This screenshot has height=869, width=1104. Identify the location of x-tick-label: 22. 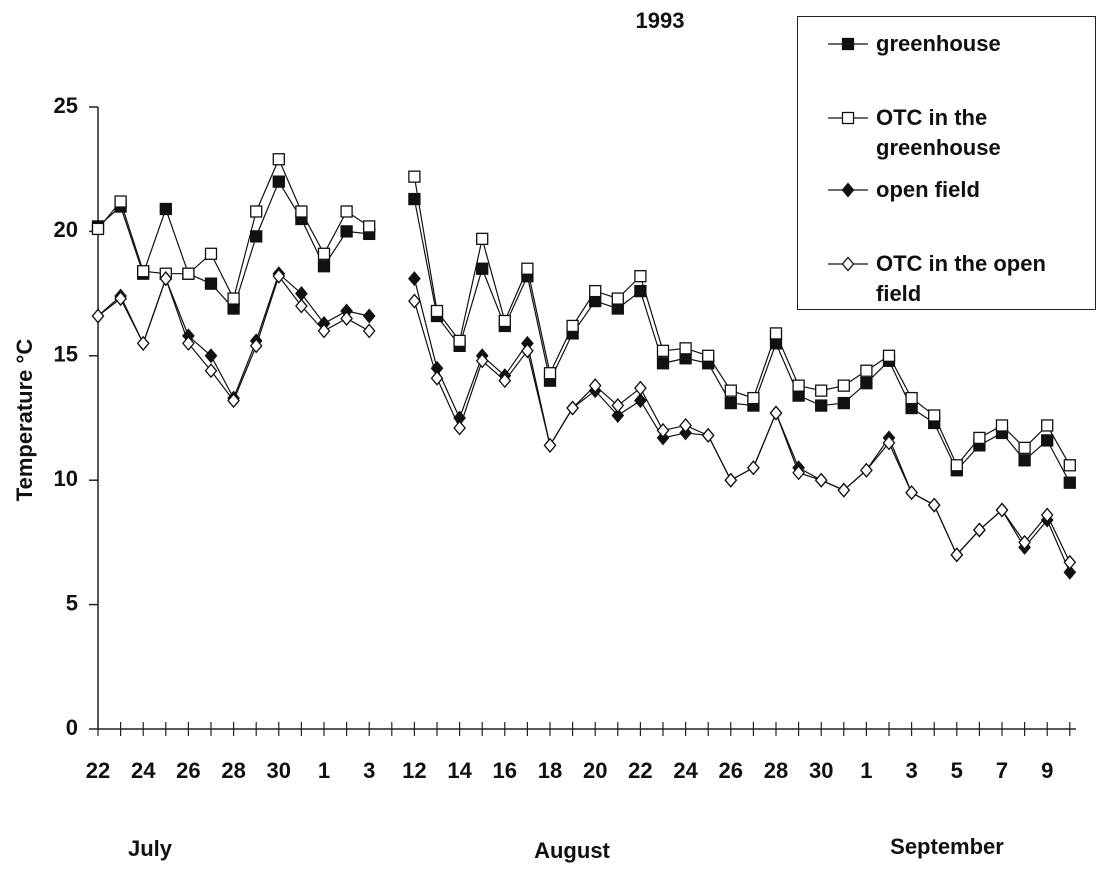
(98, 770).